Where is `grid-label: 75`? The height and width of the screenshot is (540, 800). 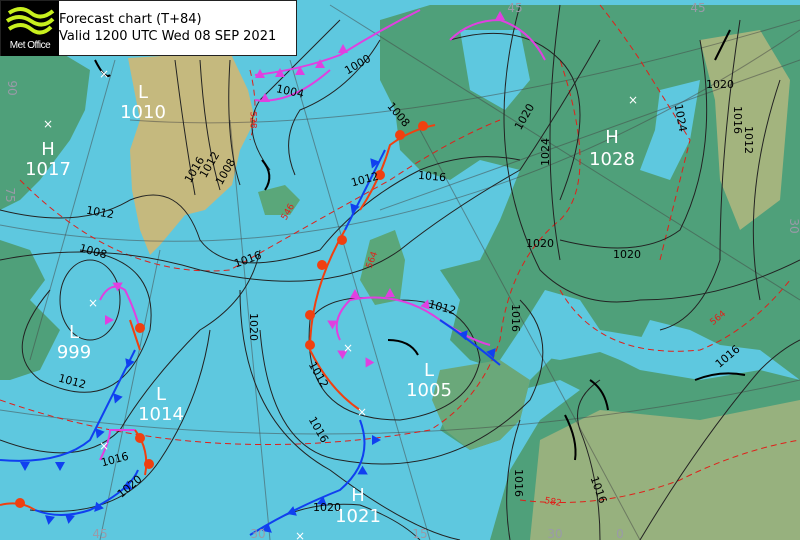 grid-label: 75 is located at coordinates (10, 194).